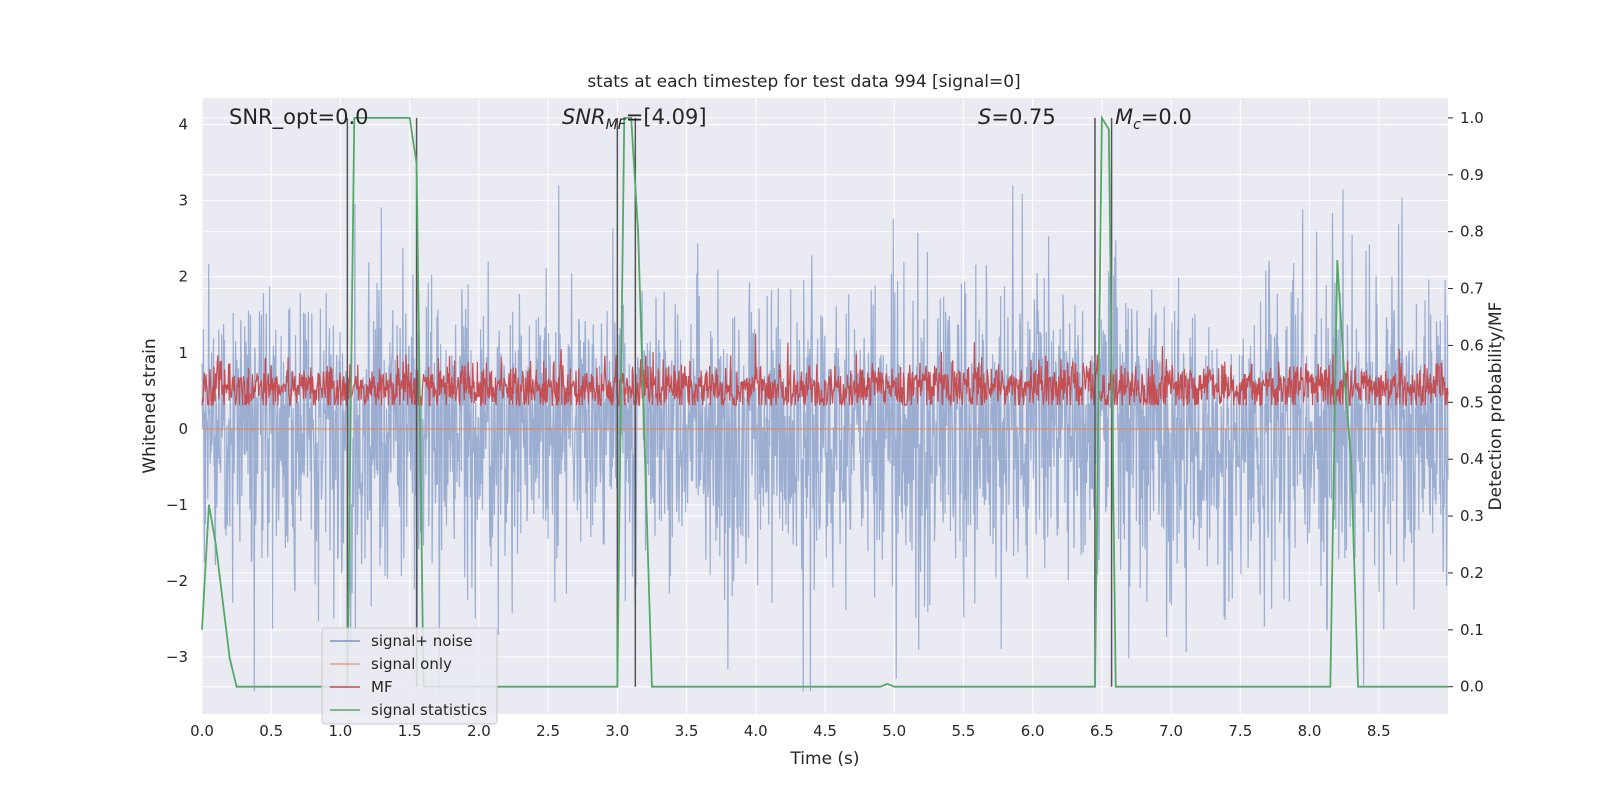 Image resolution: width=1600 pixels, height=804 pixels. What do you see at coordinates (183, 429) in the screenshot?
I see `y-tick-label: 0` at bounding box center [183, 429].